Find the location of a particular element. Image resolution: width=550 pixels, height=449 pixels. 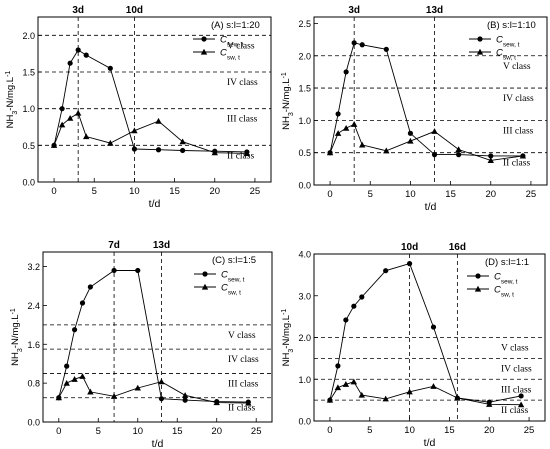

y-tick-label: 4.0 is located at coordinates (304, 255).